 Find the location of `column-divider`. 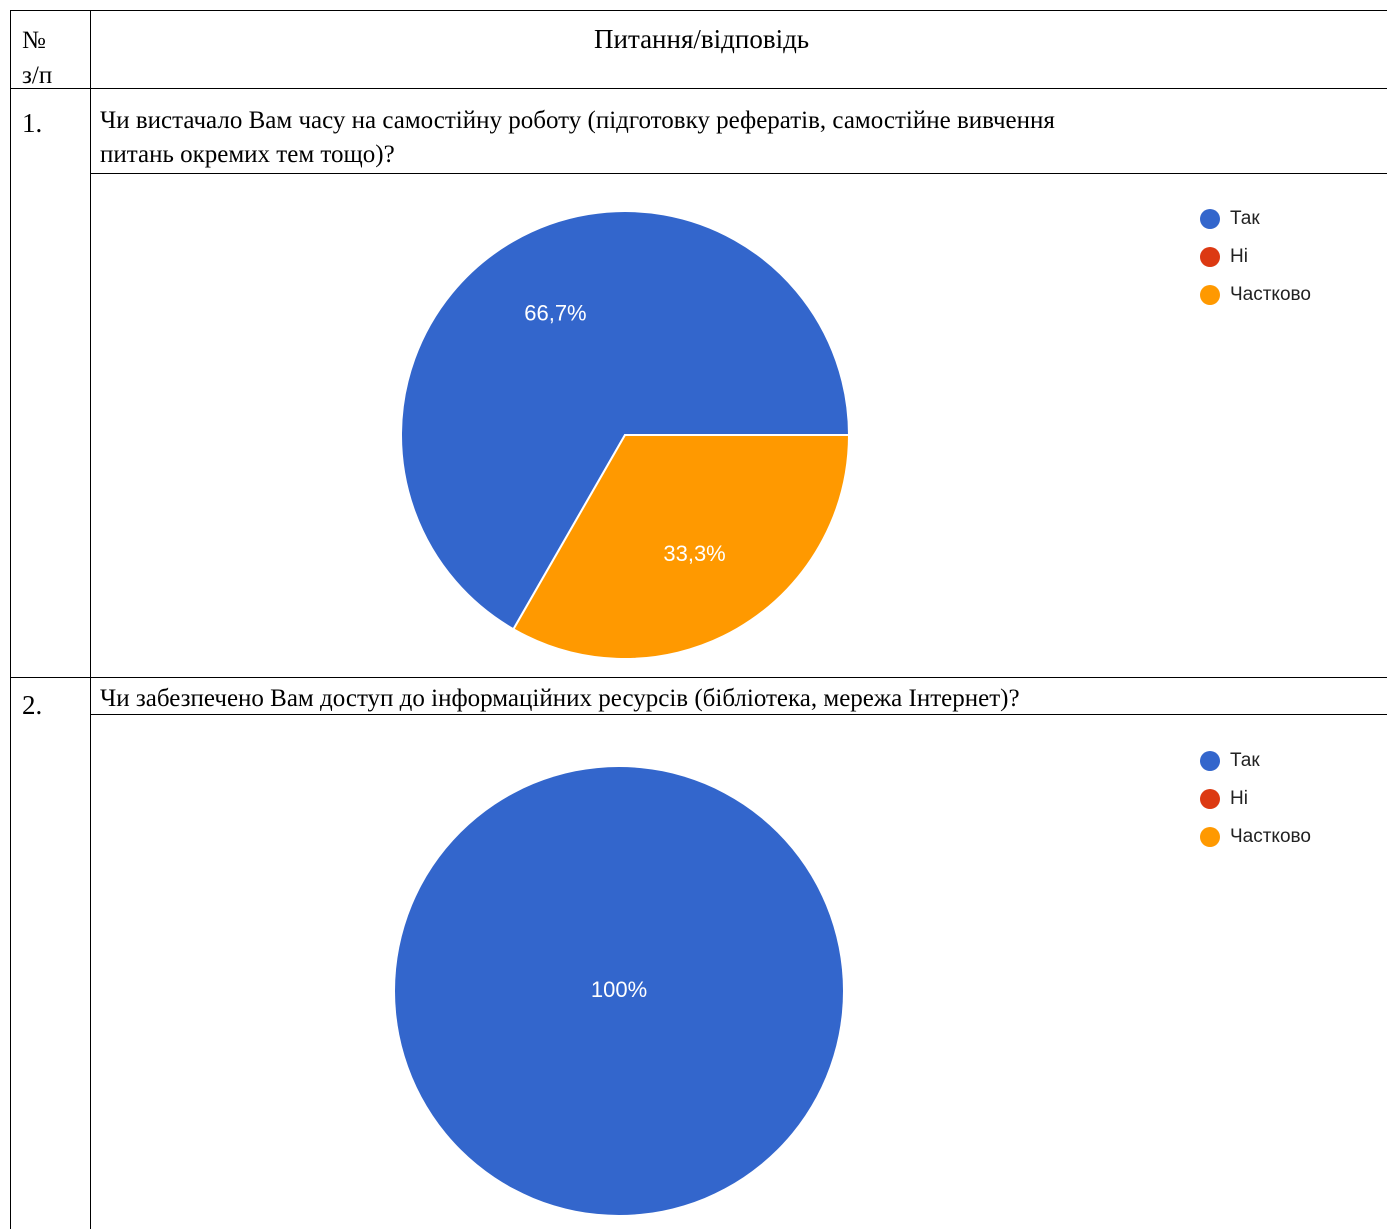

column-divider is located at coordinates (90, 619).